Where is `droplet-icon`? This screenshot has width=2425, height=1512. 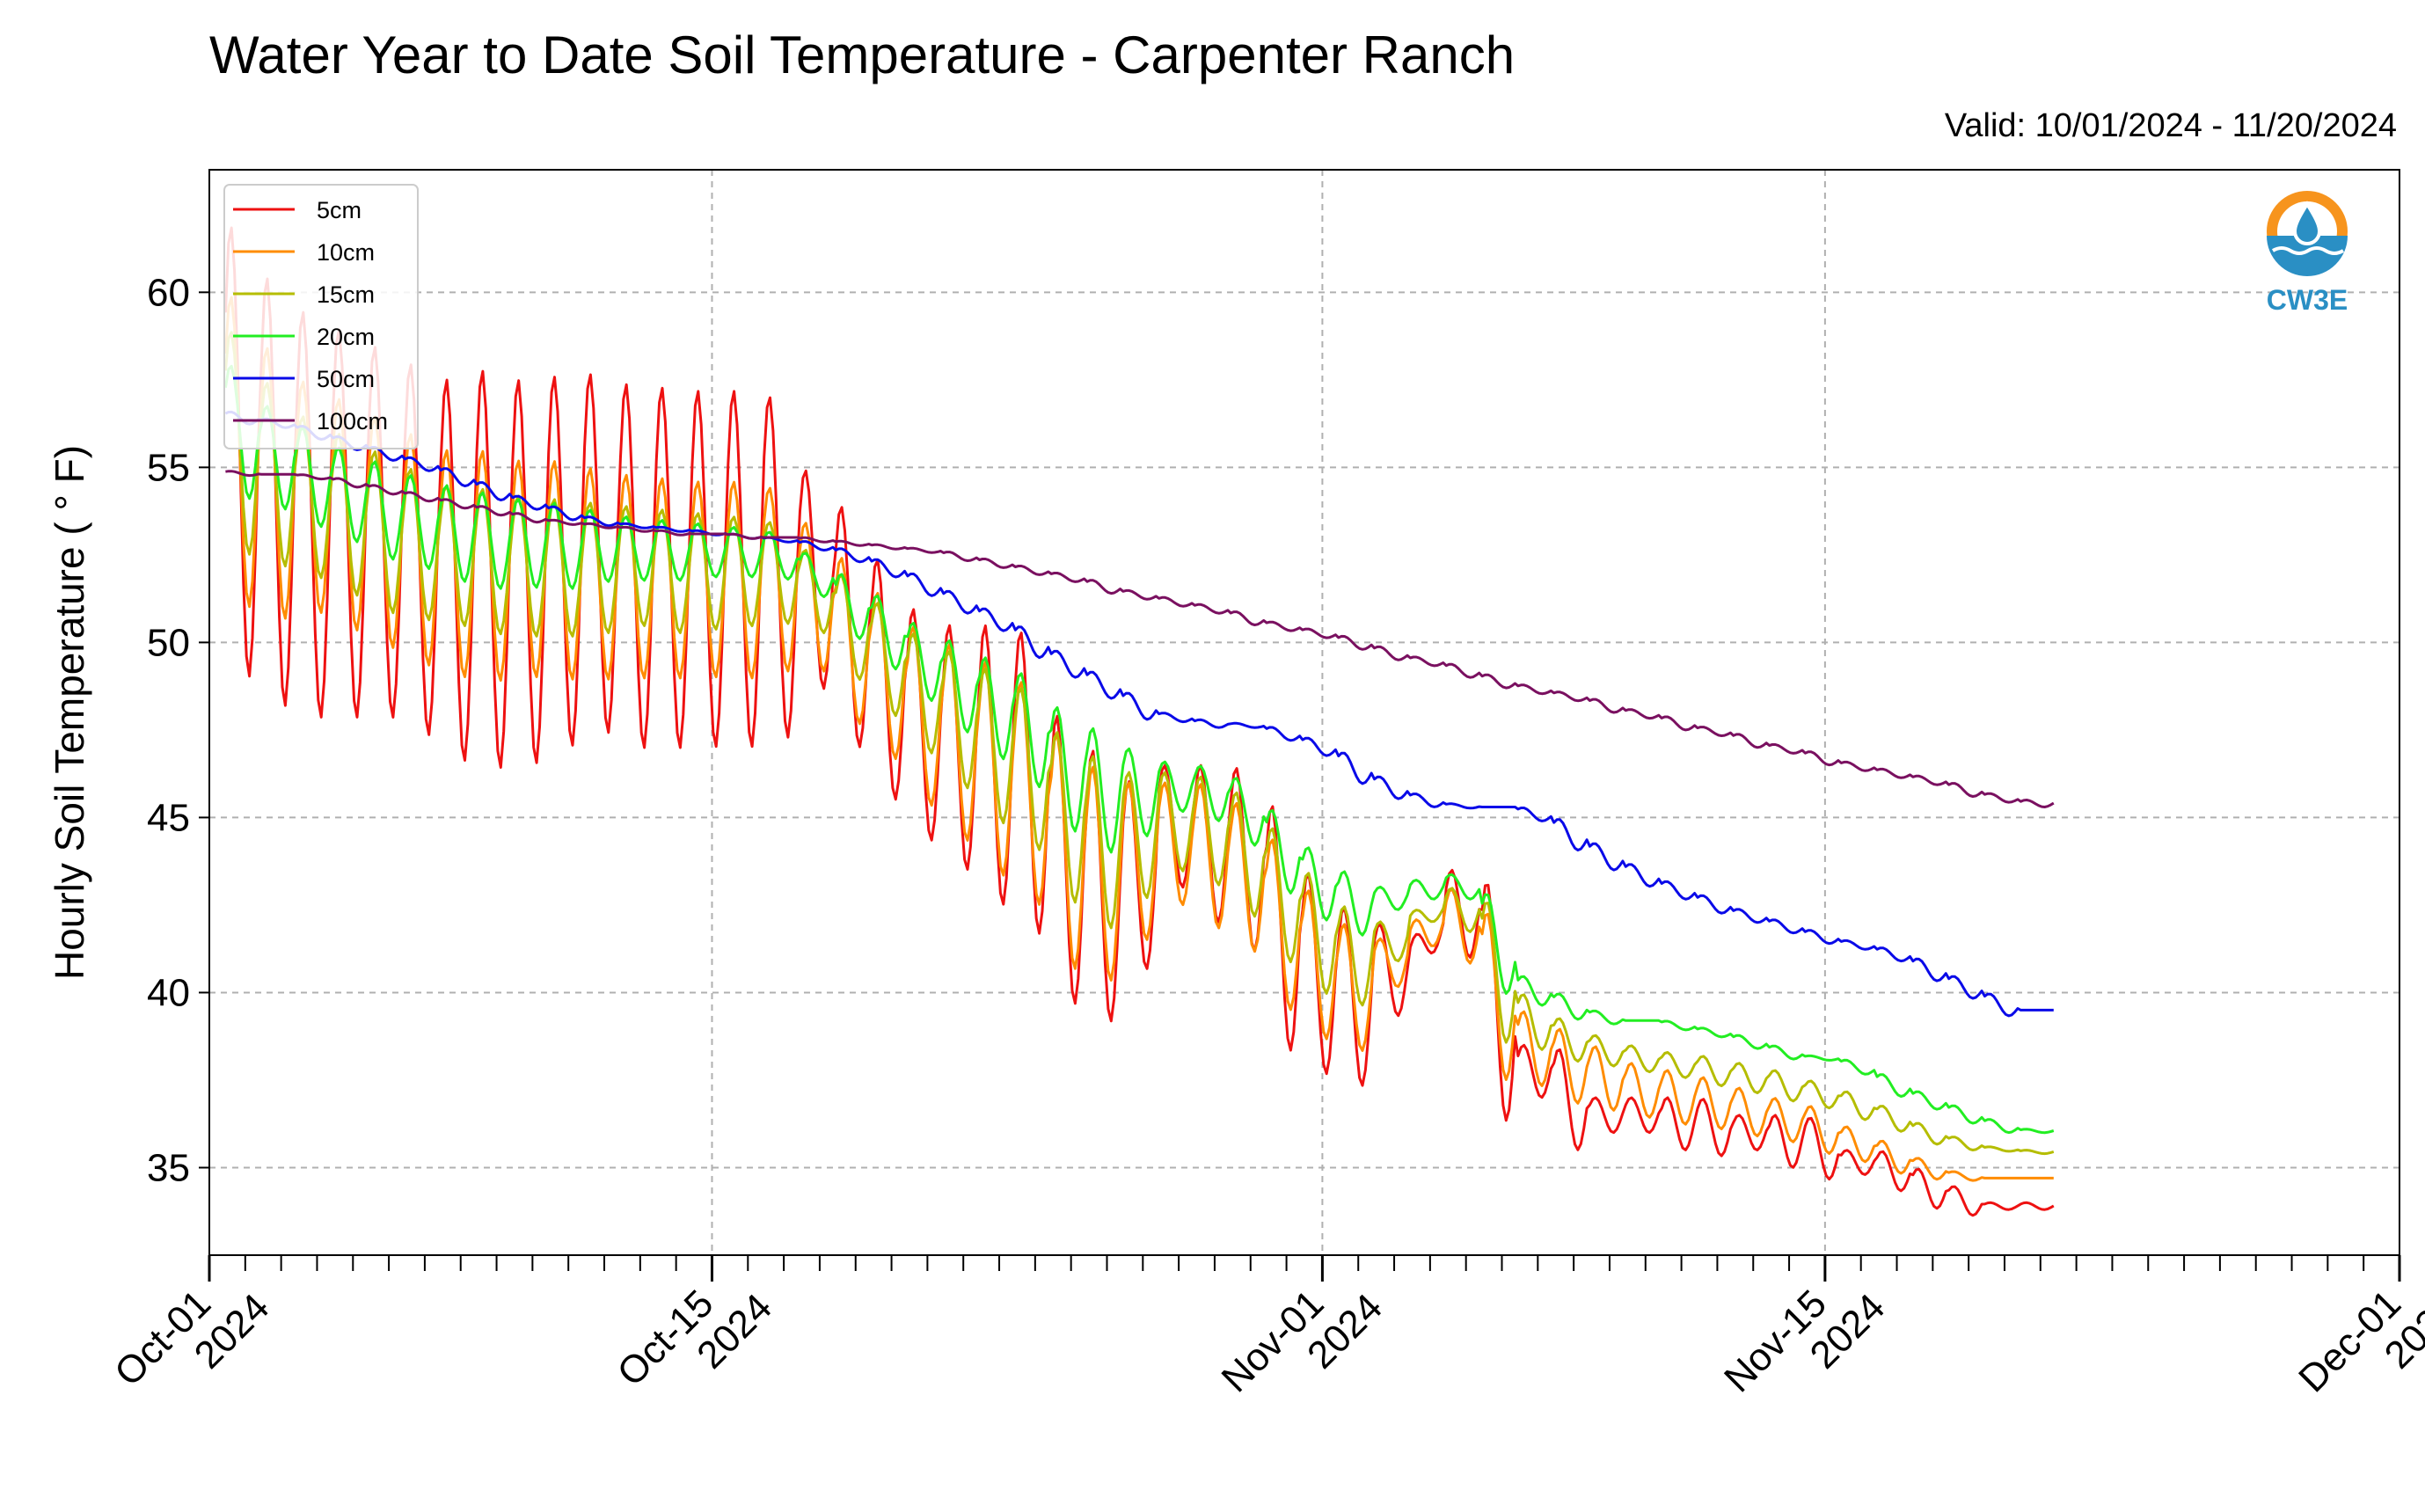 droplet-icon is located at coordinates (2307, 223).